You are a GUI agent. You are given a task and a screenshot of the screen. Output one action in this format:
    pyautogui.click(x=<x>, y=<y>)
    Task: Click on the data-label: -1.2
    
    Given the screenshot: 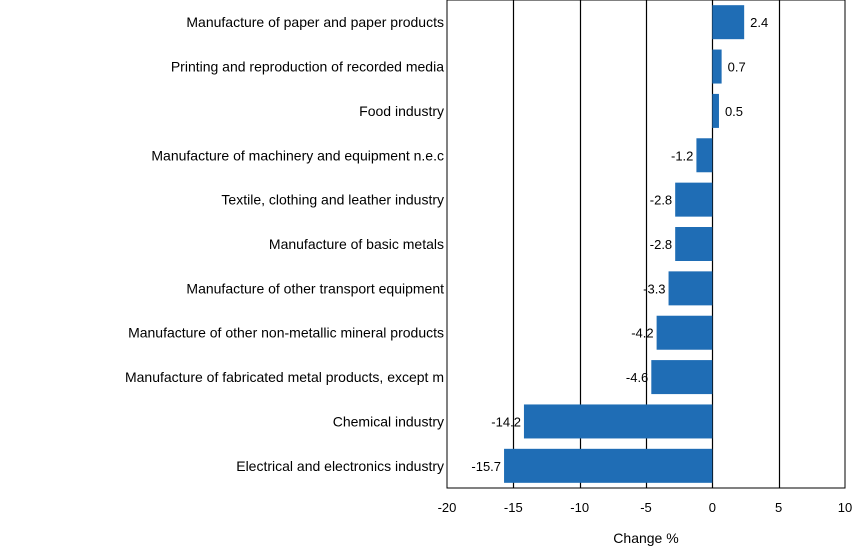 What is the action you would take?
    pyautogui.click(x=682, y=155)
    